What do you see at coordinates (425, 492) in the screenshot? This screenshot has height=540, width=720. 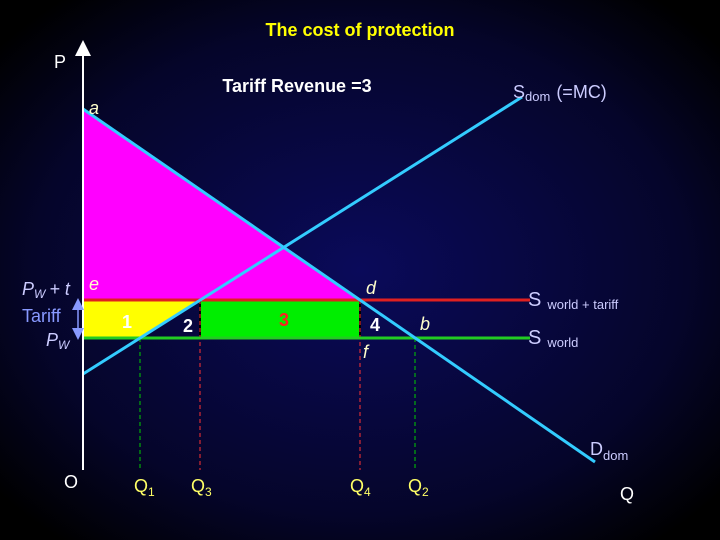 I see `label-sub: 2` at bounding box center [425, 492].